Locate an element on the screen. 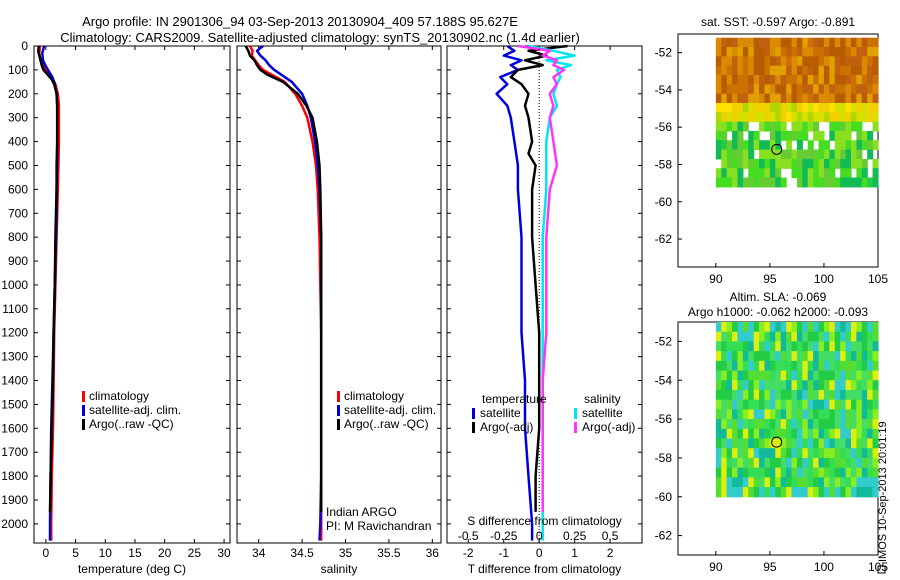  legend-entry: satellite is located at coordinates (602, 413).